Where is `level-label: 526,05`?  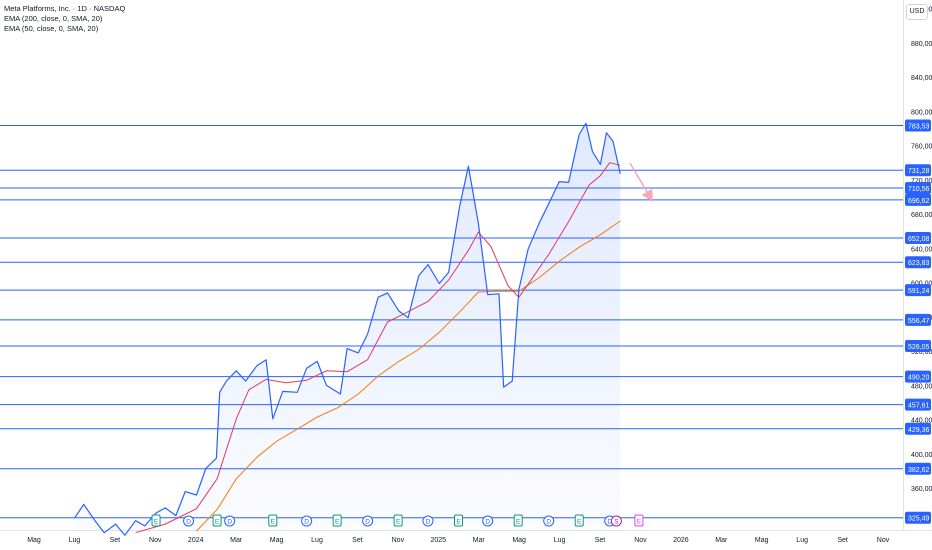
level-label: 526,05 is located at coordinates (919, 347).